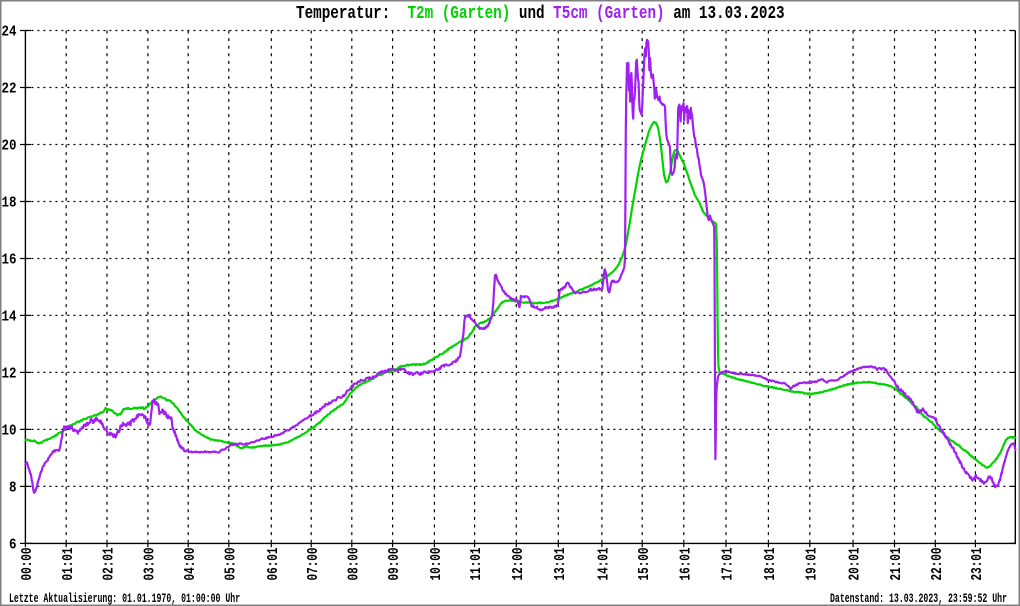  Describe the element at coordinates (811, 563) in the screenshot. I see `svg-text: 19:01` at that location.